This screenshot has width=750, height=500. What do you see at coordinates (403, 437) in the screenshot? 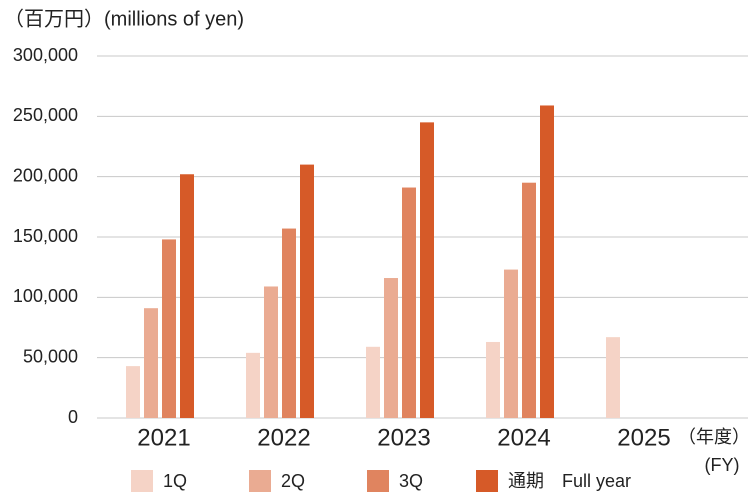
I see `x-tick-label: 2023` at bounding box center [403, 437].